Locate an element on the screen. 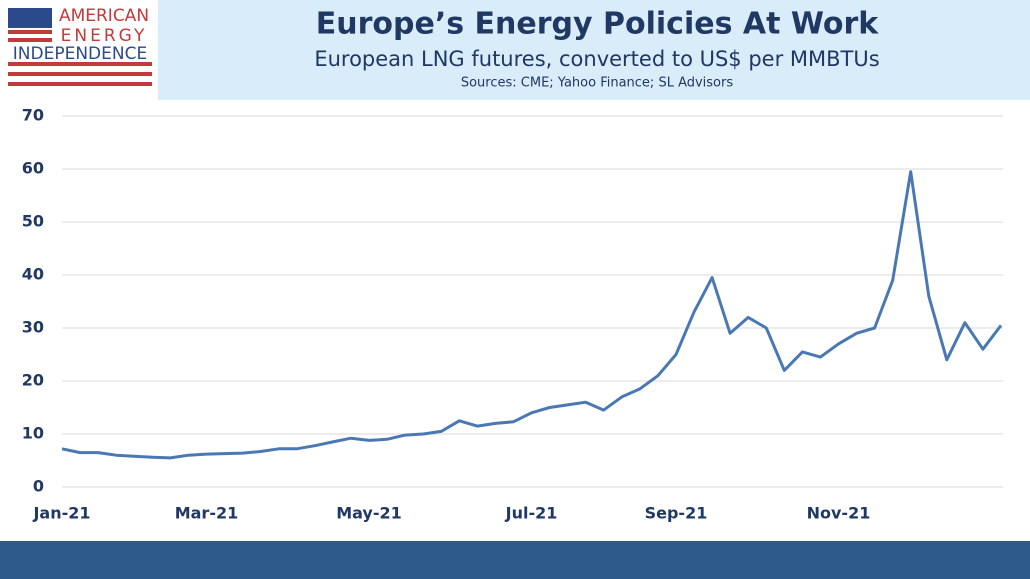 Image resolution: width=1030 pixels, height=579 pixels. chart-sources: Sources: CME; Yahoo Finance; SL Advisors is located at coordinates (597, 83).